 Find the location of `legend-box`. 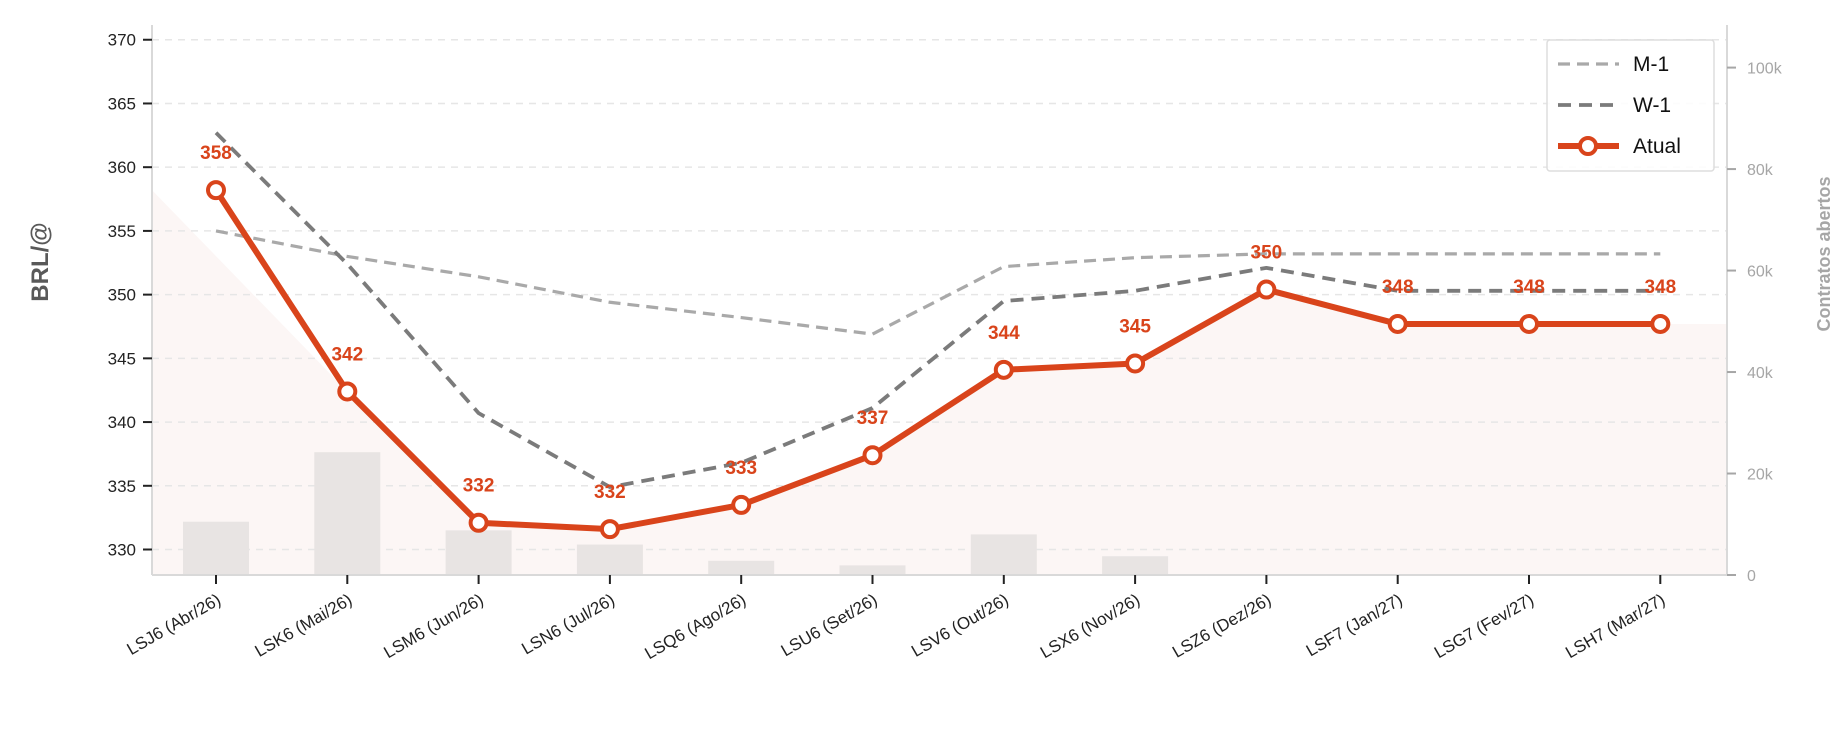

legend-box is located at coordinates (1630, 105).